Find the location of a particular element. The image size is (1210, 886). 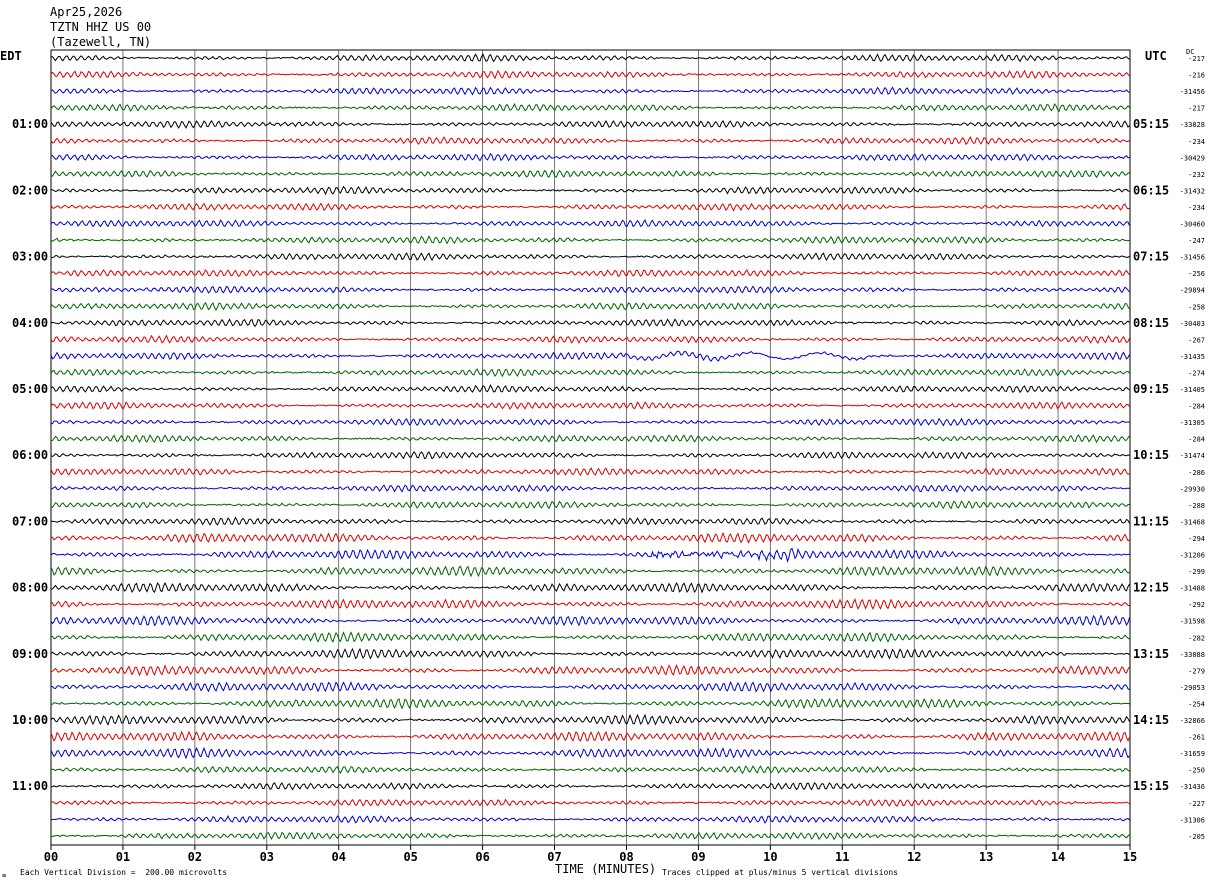

dc-offset-label: -258 is located at coordinates (1196, 307).